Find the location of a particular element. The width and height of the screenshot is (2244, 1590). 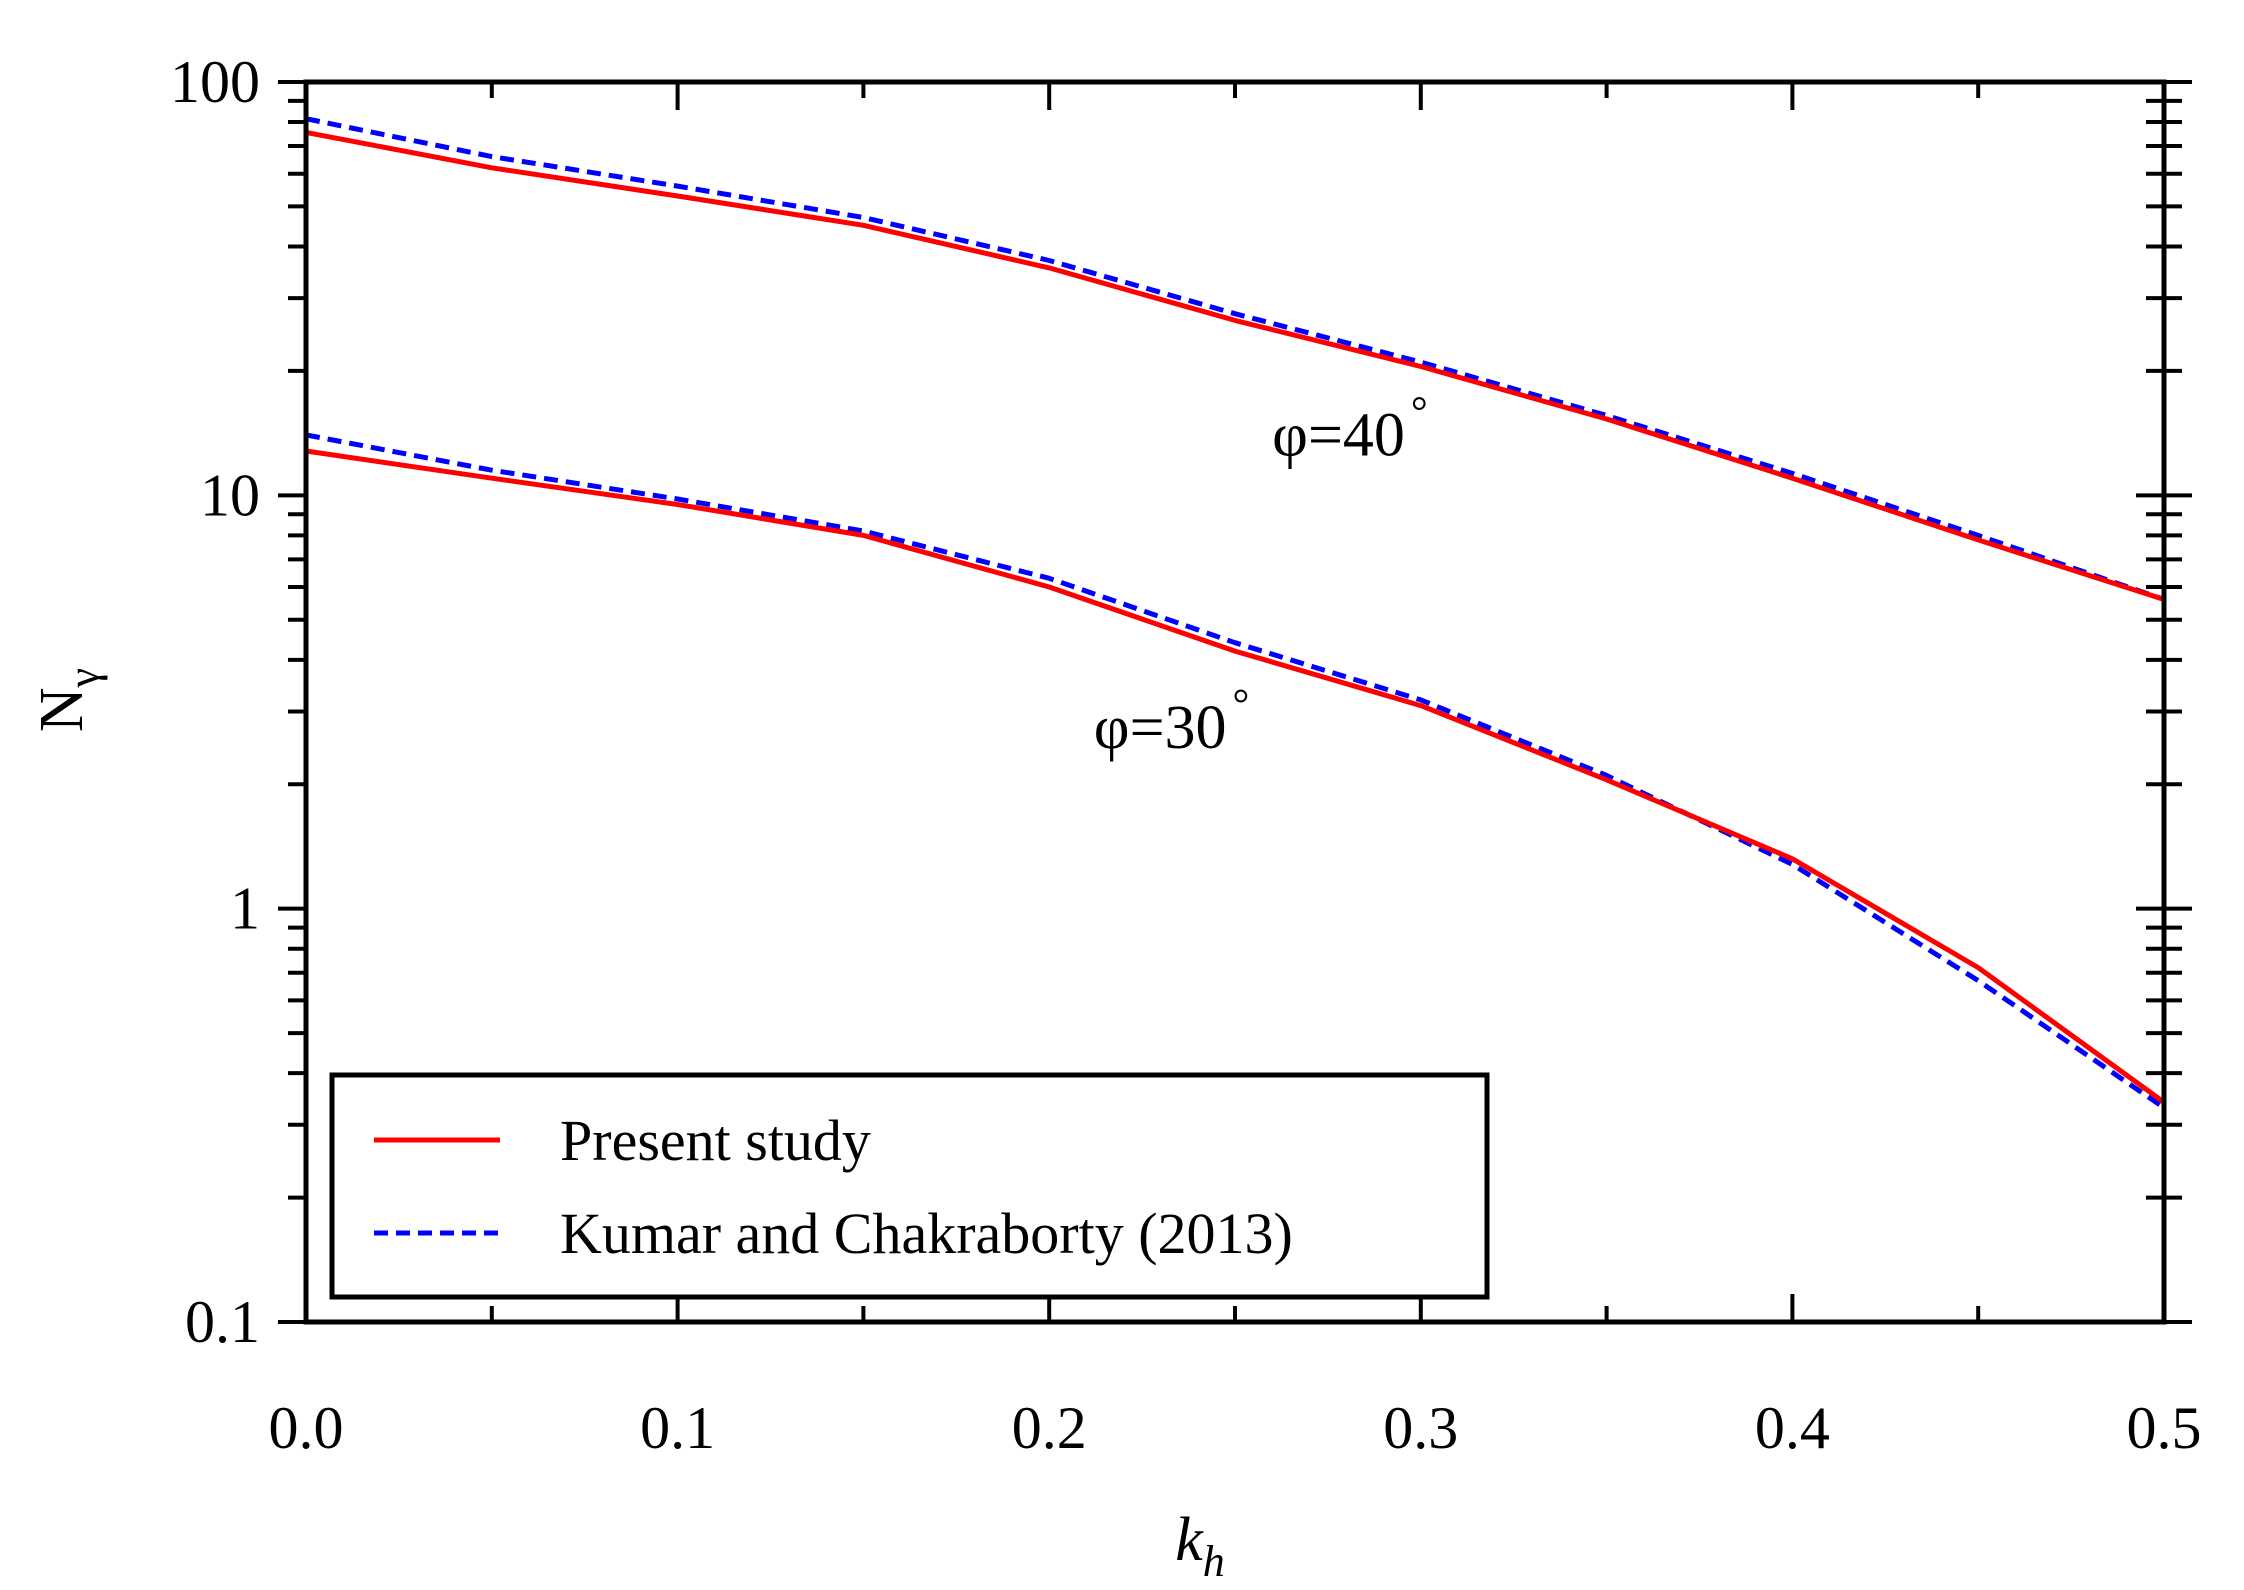

y-axis-label: Nγ is located at coordinates (68, 700).